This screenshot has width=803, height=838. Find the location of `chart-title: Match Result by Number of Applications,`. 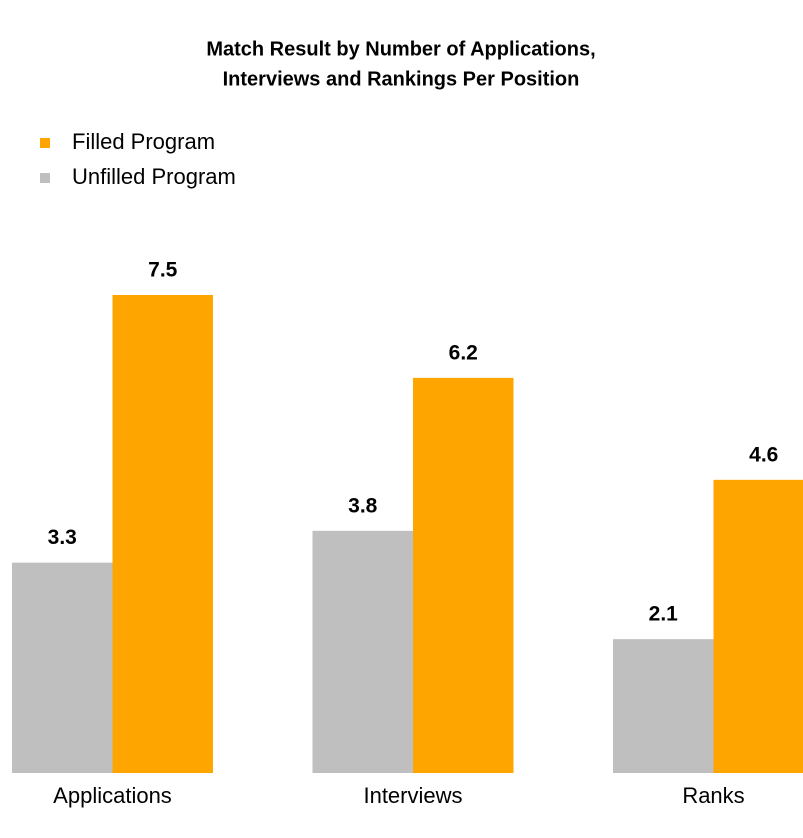

chart-title: Match Result by Number of Applications, is located at coordinates (400, 49).